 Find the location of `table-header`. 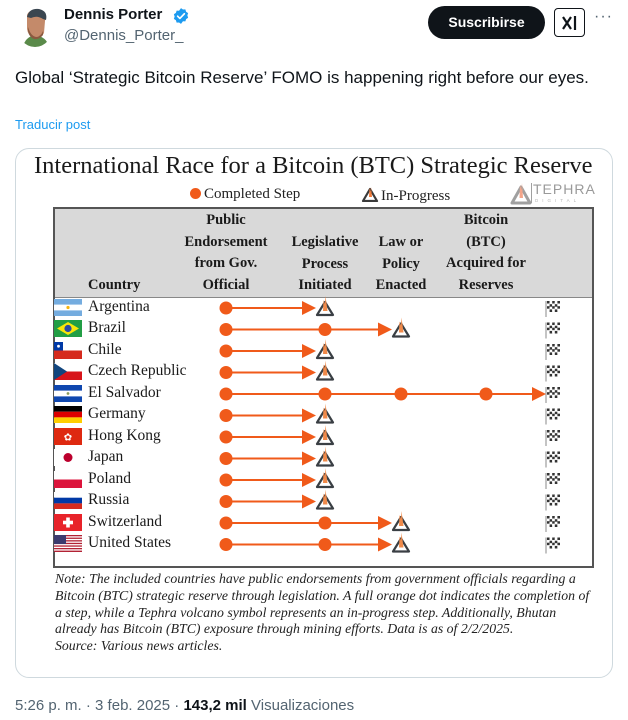

table-header is located at coordinates (323, 253).